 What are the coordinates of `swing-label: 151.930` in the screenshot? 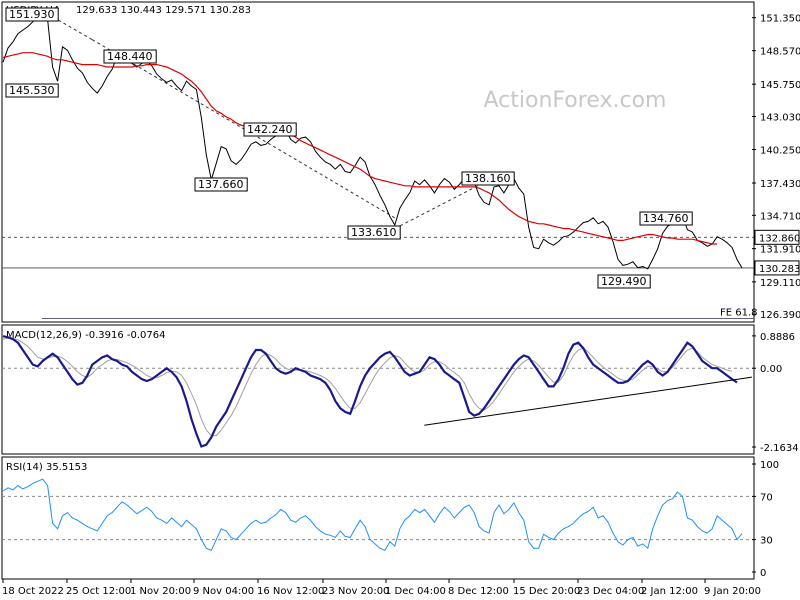 It's located at (32, 14).